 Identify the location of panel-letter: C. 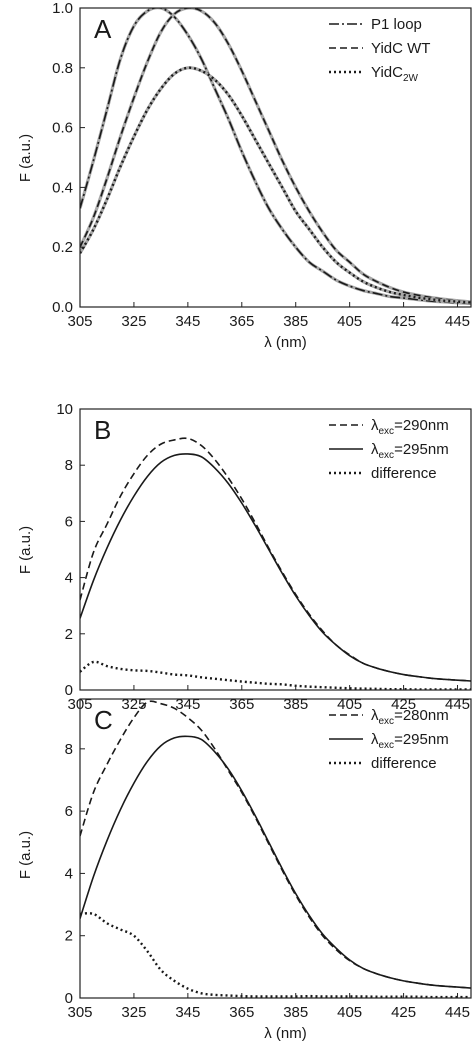
(103, 720).